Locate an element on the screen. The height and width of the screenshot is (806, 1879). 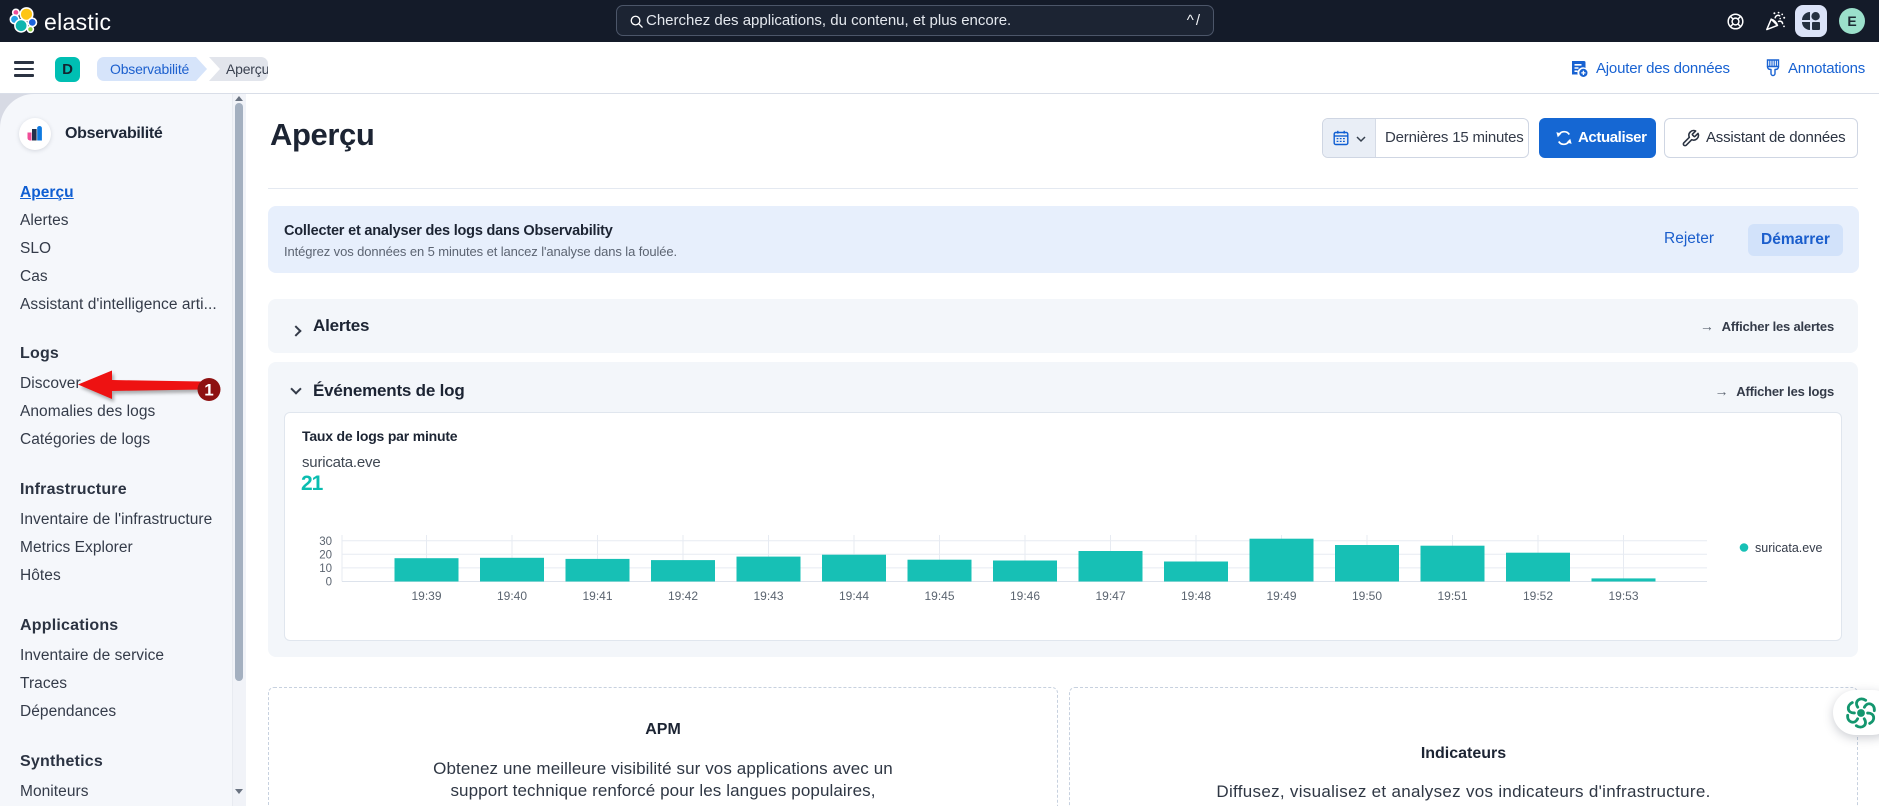
svg-text: 19:43 is located at coordinates (768, 596).